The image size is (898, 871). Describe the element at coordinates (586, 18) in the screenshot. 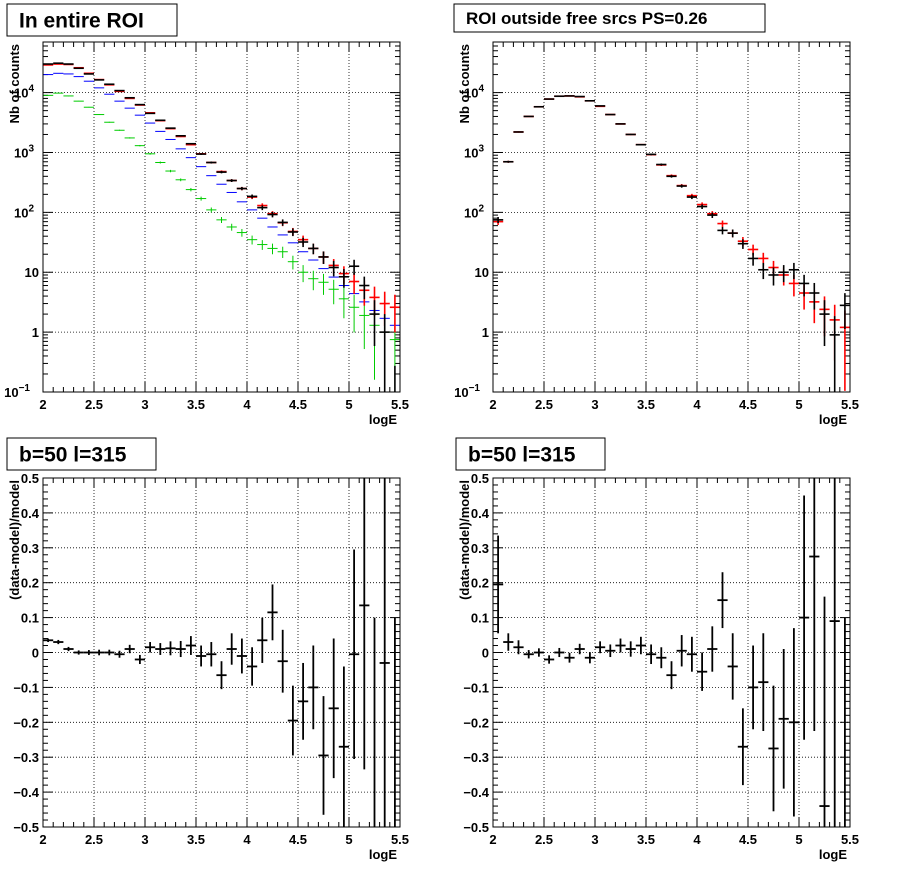

I see `chart-title: ROI outside free srcs PS=0.26` at that location.